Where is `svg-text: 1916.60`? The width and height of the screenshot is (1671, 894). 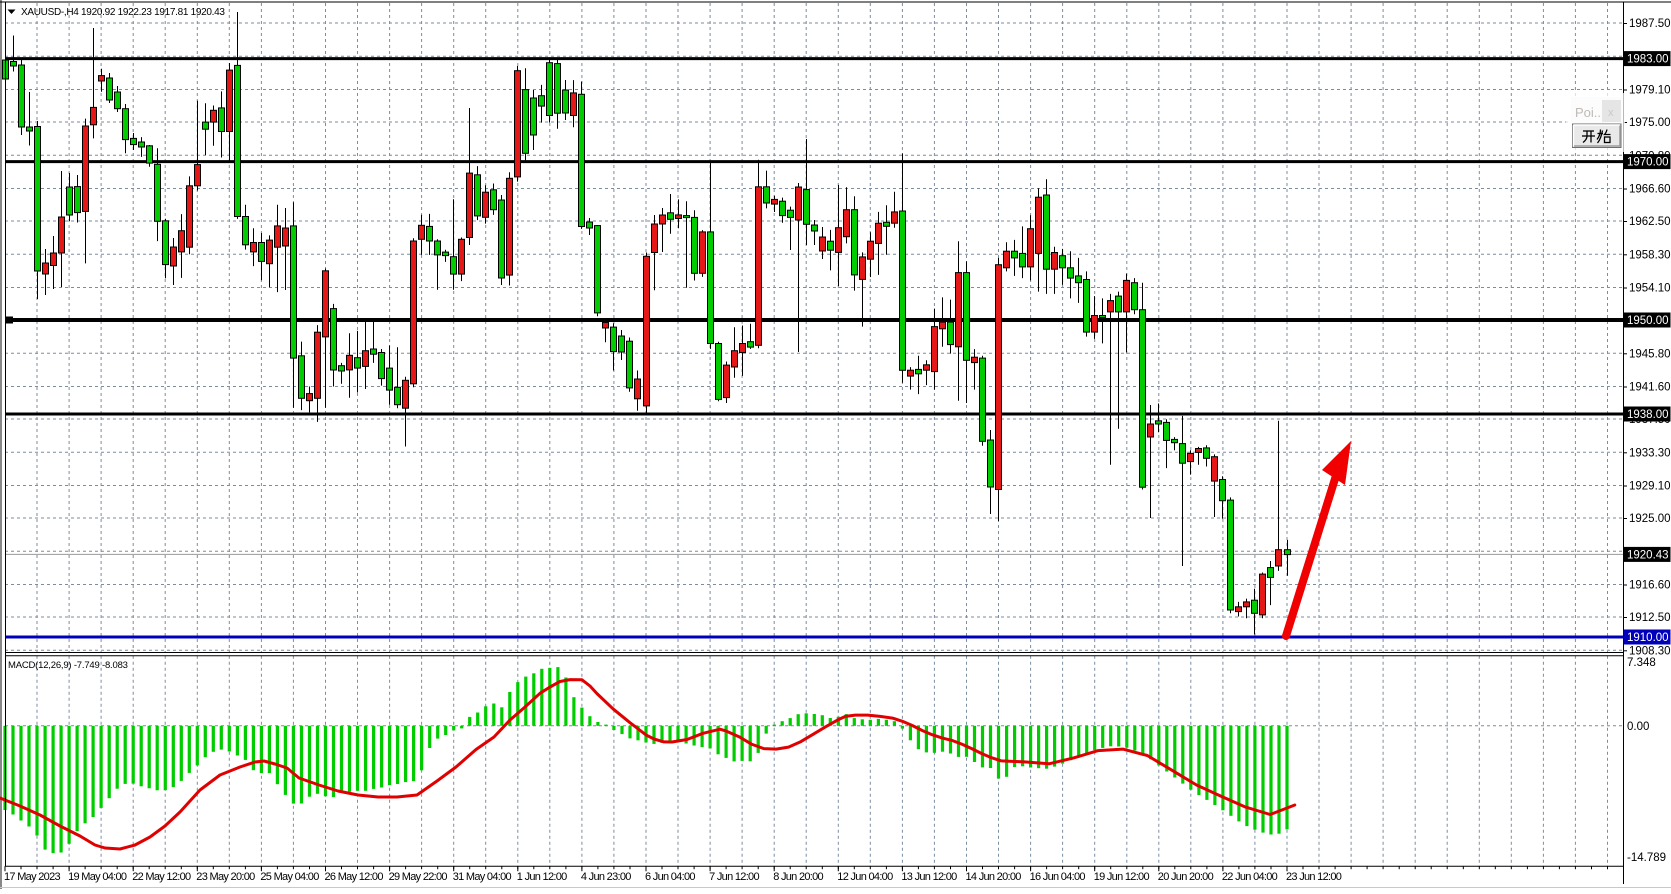 svg-text: 1916.60 is located at coordinates (1650, 586).